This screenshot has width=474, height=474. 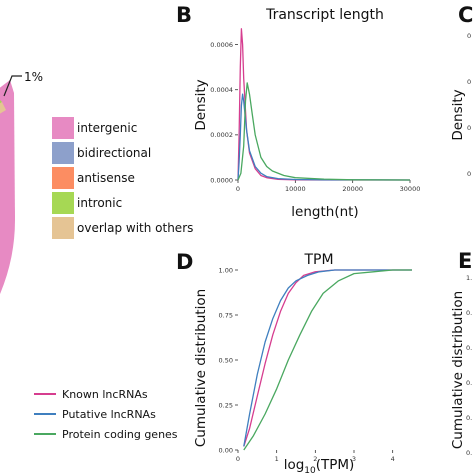 What do you see at coordinates (99, 203) in the screenshot?
I see `pie-legend-label-intronic: intronic` at bounding box center [99, 203].